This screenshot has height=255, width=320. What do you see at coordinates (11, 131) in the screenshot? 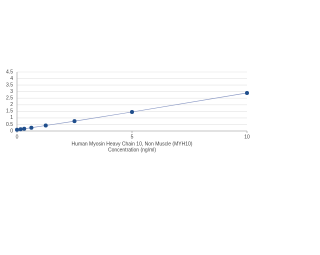
I see `y-tick-label: 0` at bounding box center [11, 131].